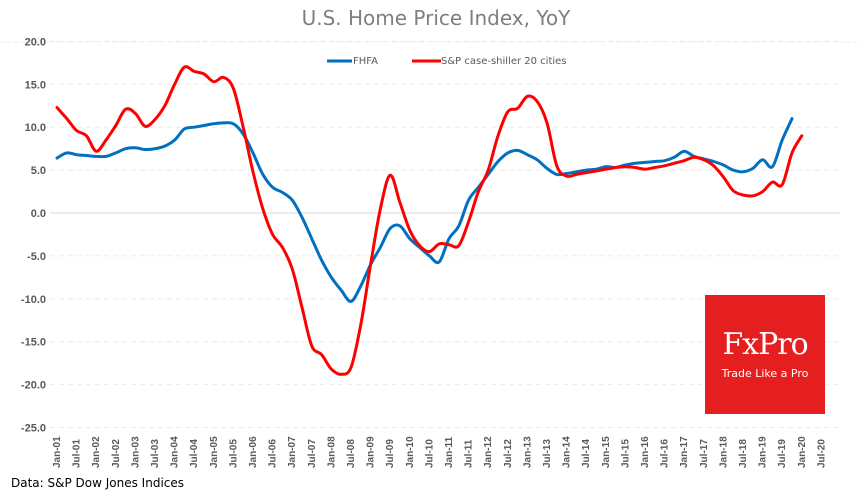 This screenshot has width=860, height=500. Describe the element at coordinates (625, 453) in the screenshot. I see `x-tick-label: Jul-15` at that location.